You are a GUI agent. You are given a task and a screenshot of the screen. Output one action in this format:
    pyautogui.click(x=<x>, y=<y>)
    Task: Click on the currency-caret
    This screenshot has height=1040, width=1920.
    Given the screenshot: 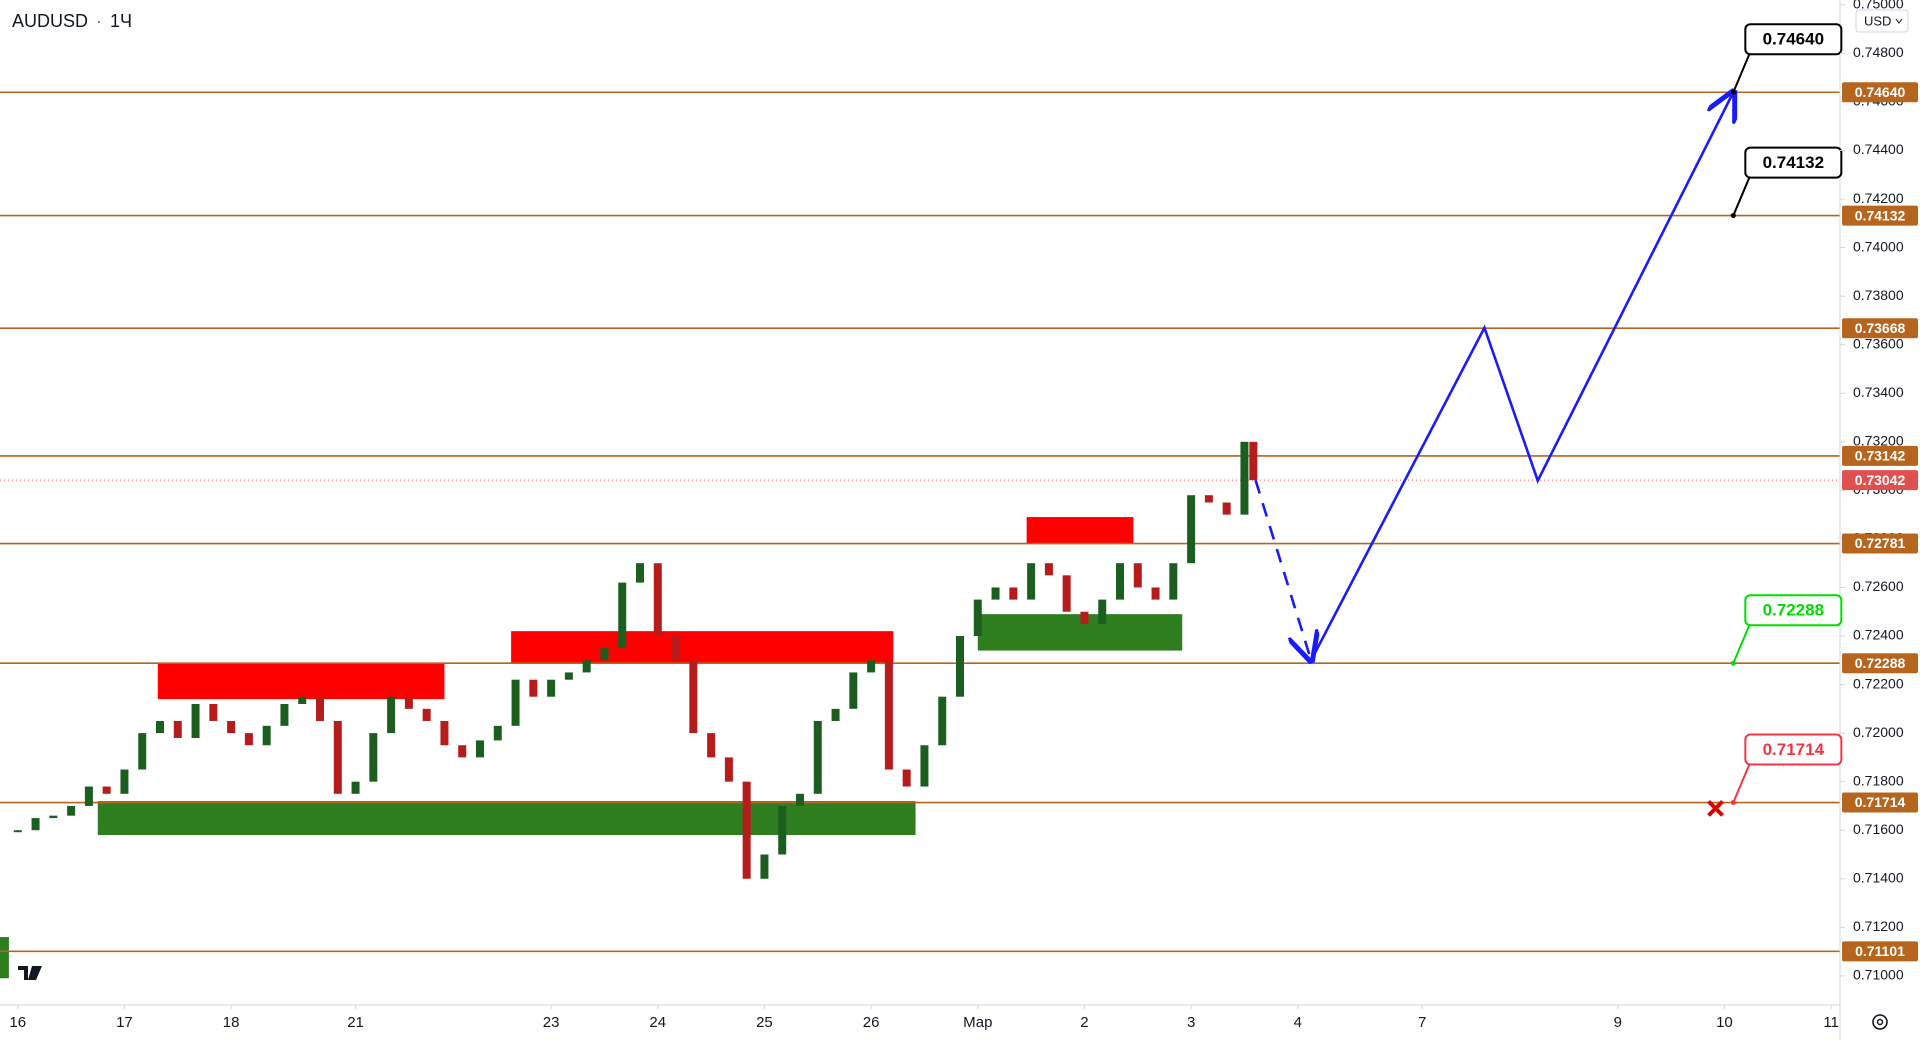 What is the action you would take?
    pyautogui.click(x=1899, y=21)
    